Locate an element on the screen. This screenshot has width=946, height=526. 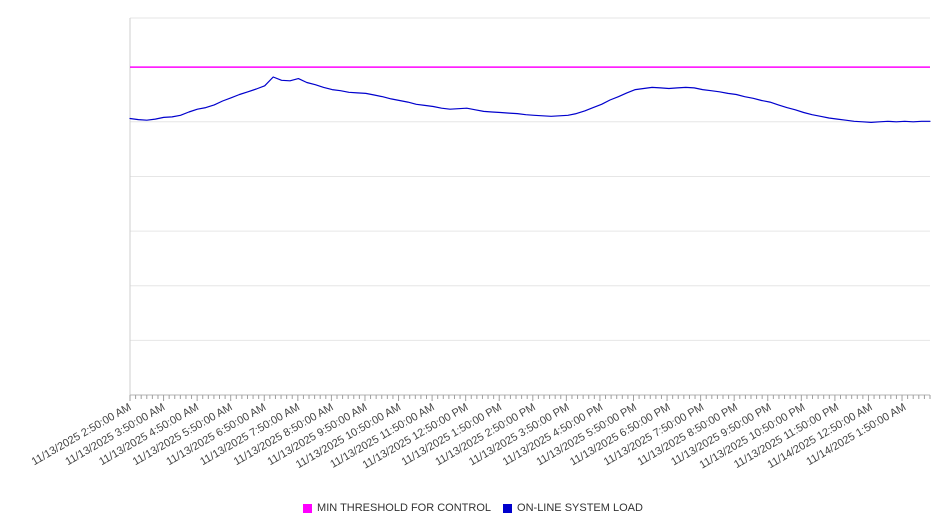
system-load-line is located at coordinates (530, 100).